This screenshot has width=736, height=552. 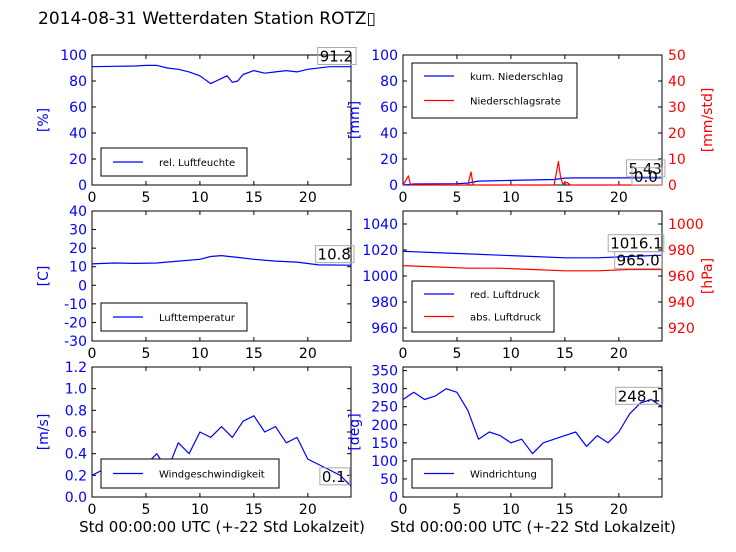 What do you see at coordinates (75, 323) in the screenshot?
I see `y-tick-label: -20` at bounding box center [75, 323].